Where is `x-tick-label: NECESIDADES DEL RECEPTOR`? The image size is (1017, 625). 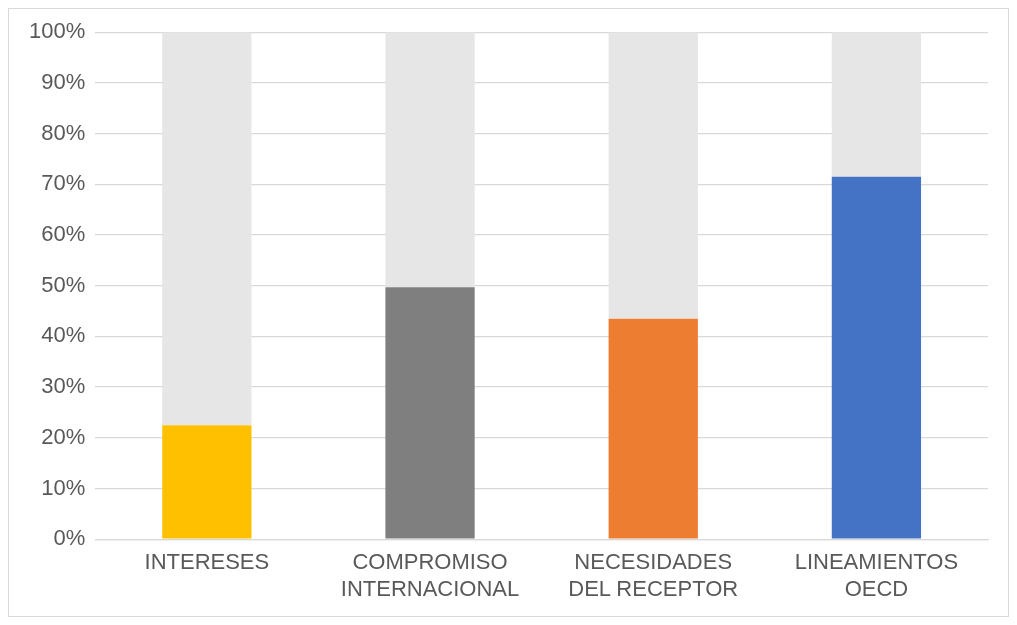
x-tick-label: NECESIDADES DEL RECEPTOR is located at coordinates (653, 575).